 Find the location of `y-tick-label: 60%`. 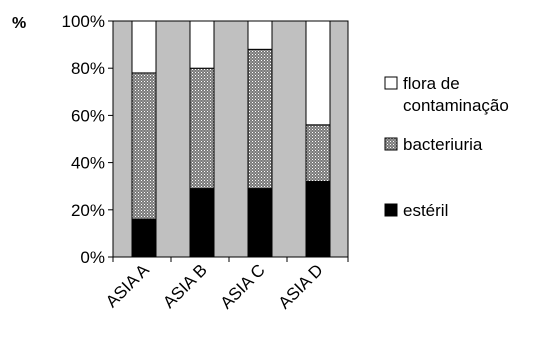

y-tick-label: 60% is located at coordinates (88, 115).